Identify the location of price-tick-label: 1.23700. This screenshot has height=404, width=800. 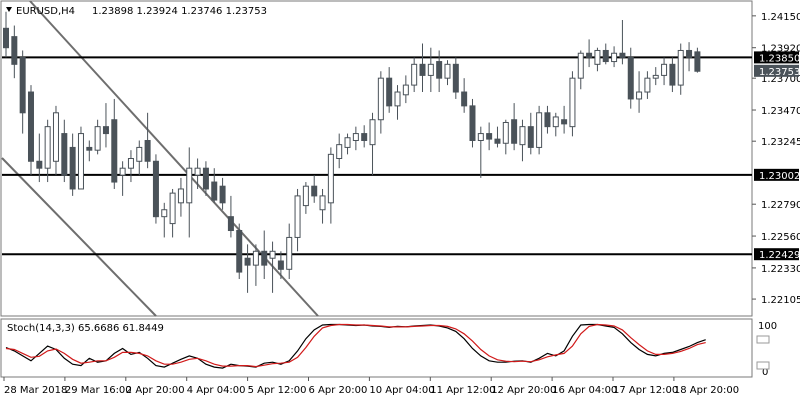
(780, 79).